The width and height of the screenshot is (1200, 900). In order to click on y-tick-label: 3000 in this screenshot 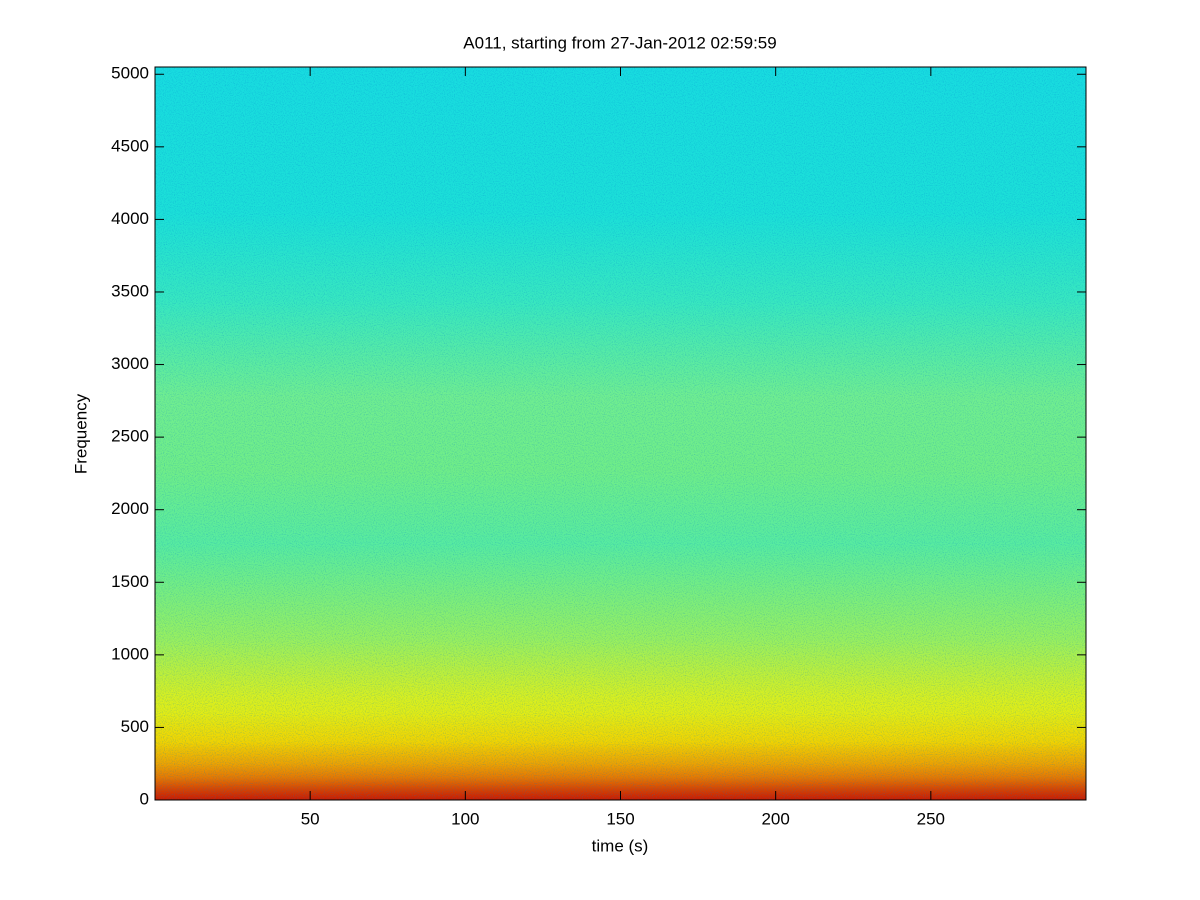, I will do `click(130, 363)`.